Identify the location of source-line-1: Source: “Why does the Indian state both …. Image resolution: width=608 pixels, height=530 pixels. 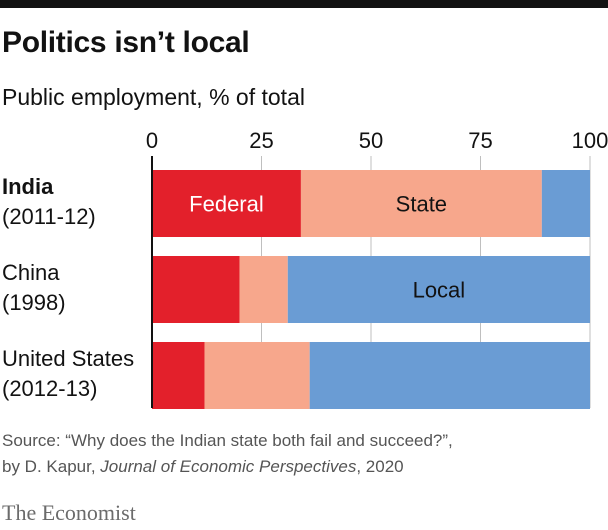
(227, 440).